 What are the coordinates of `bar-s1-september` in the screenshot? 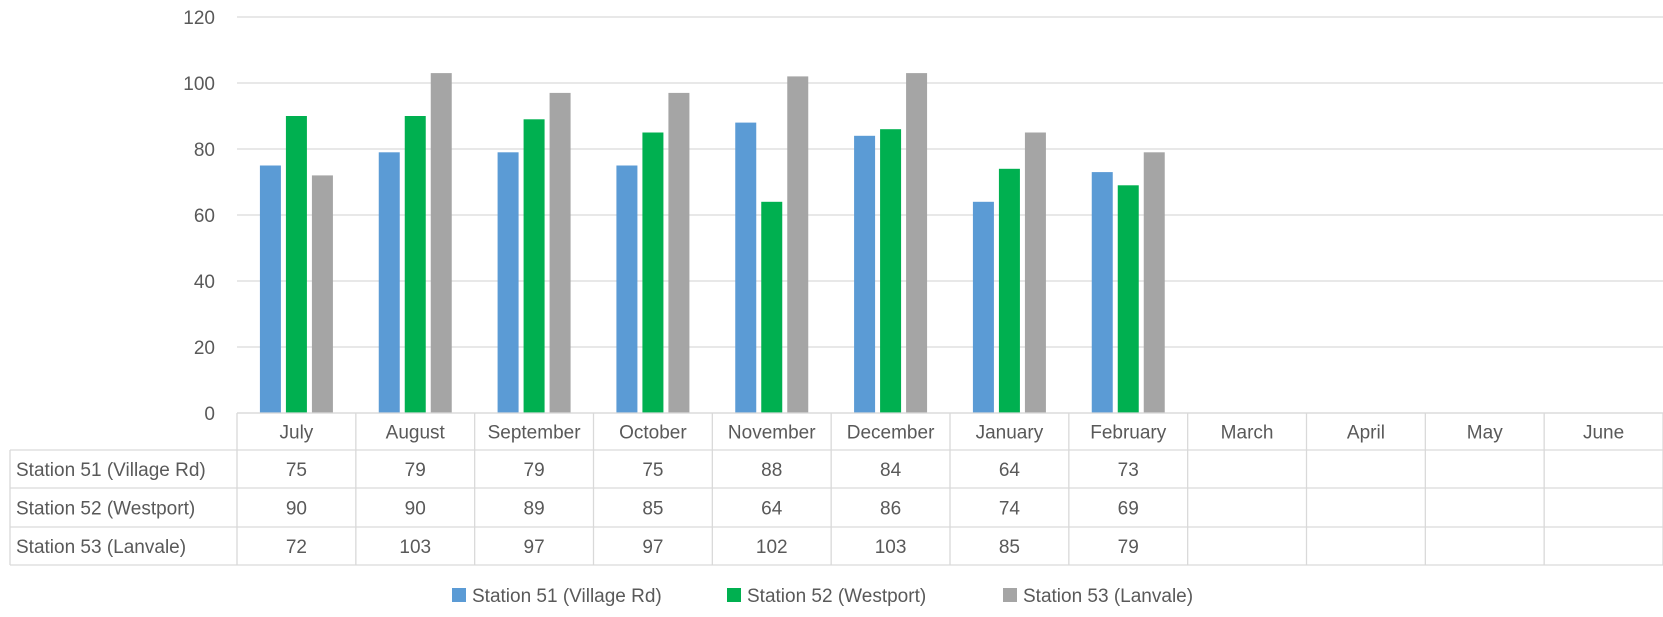 It's located at (508, 283).